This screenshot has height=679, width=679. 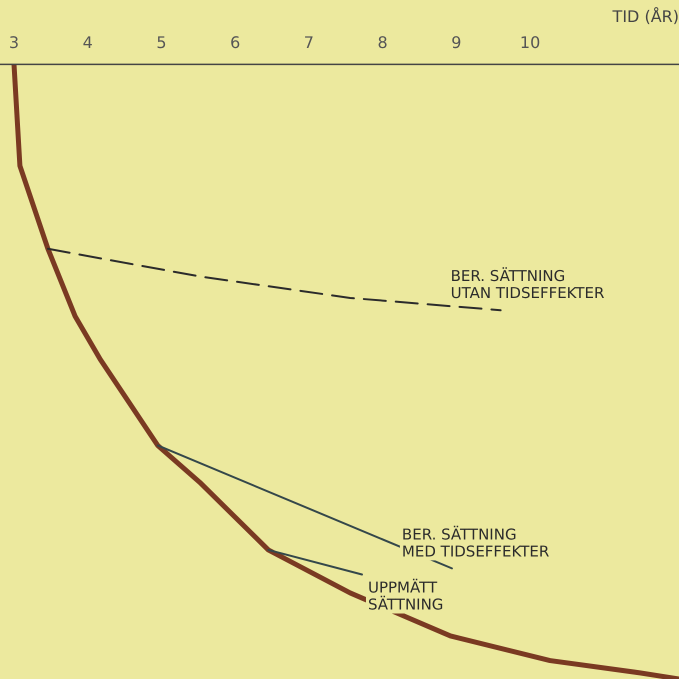 What do you see at coordinates (530, 42) in the screenshot?
I see `x-tick-label: 10` at bounding box center [530, 42].